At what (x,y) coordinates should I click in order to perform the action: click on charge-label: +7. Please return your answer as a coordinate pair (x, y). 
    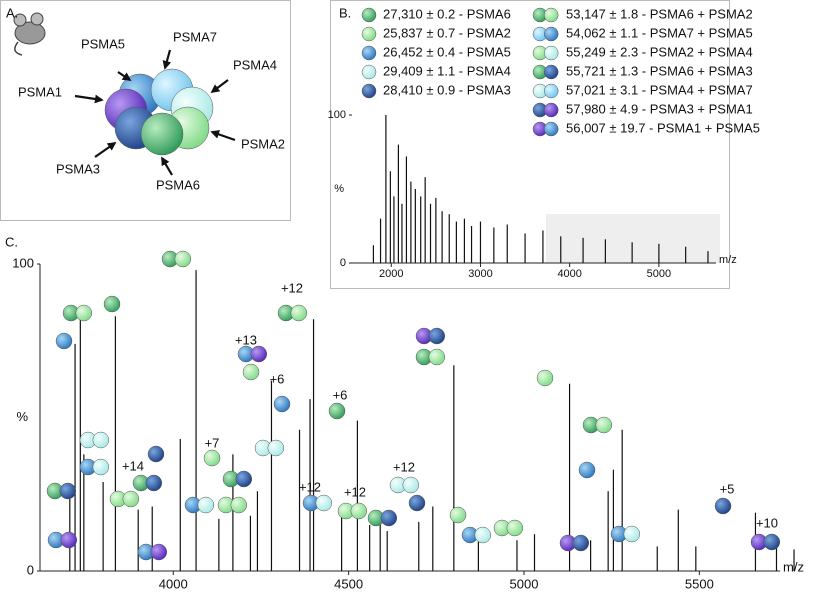
    Looking at the image, I should click on (212, 442).